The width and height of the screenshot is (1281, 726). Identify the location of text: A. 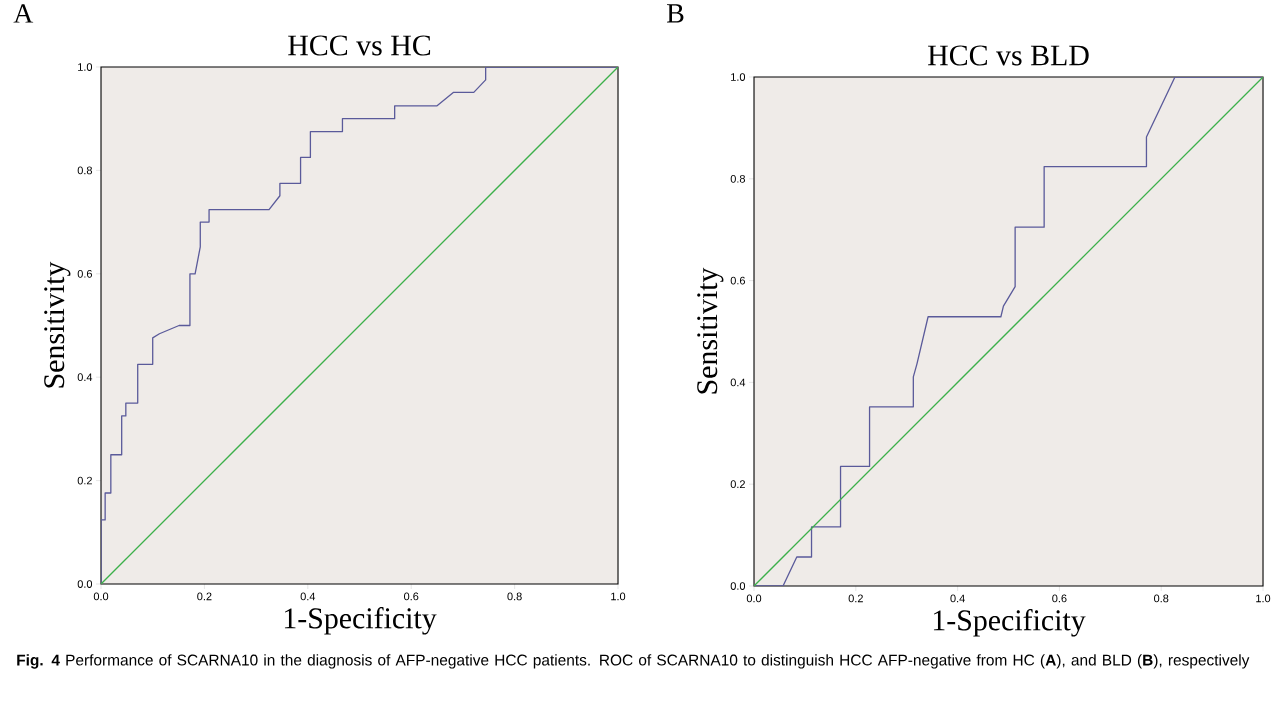
(23, 13).